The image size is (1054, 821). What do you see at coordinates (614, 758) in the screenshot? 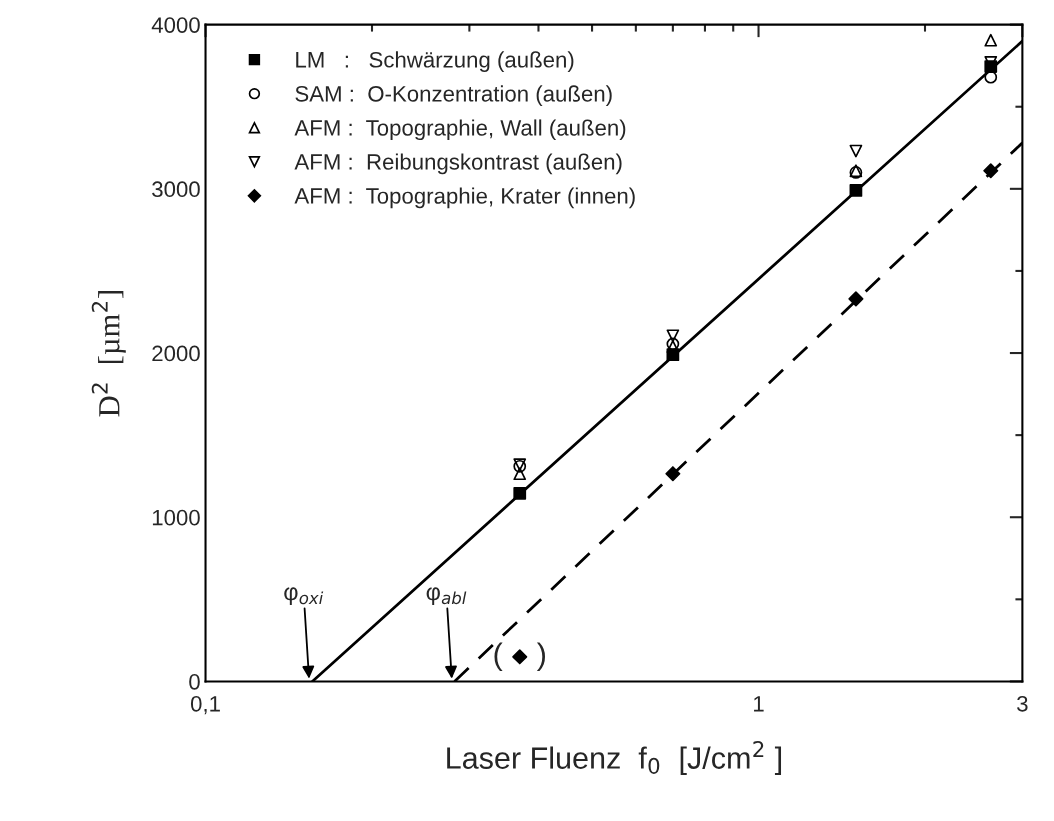
I see `x-axis-title: Laser Fluenz f$_{0}$ [J/cm$^{2}$ ]` at bounding box center [614, 758].